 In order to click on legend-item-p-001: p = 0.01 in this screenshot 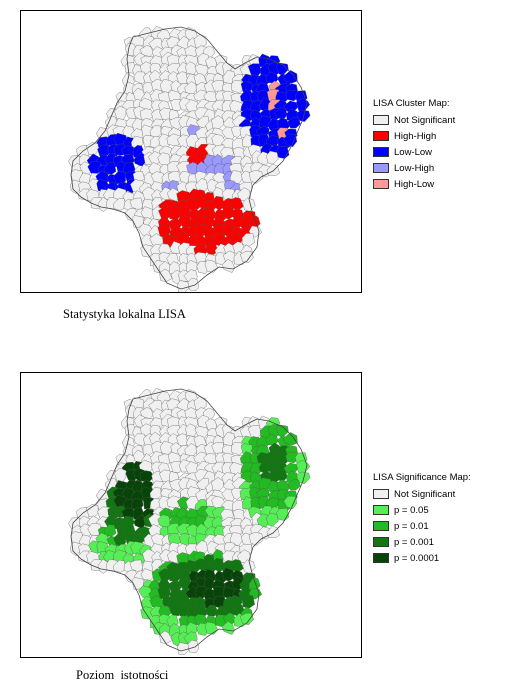, I will do `click(422, 526)`.